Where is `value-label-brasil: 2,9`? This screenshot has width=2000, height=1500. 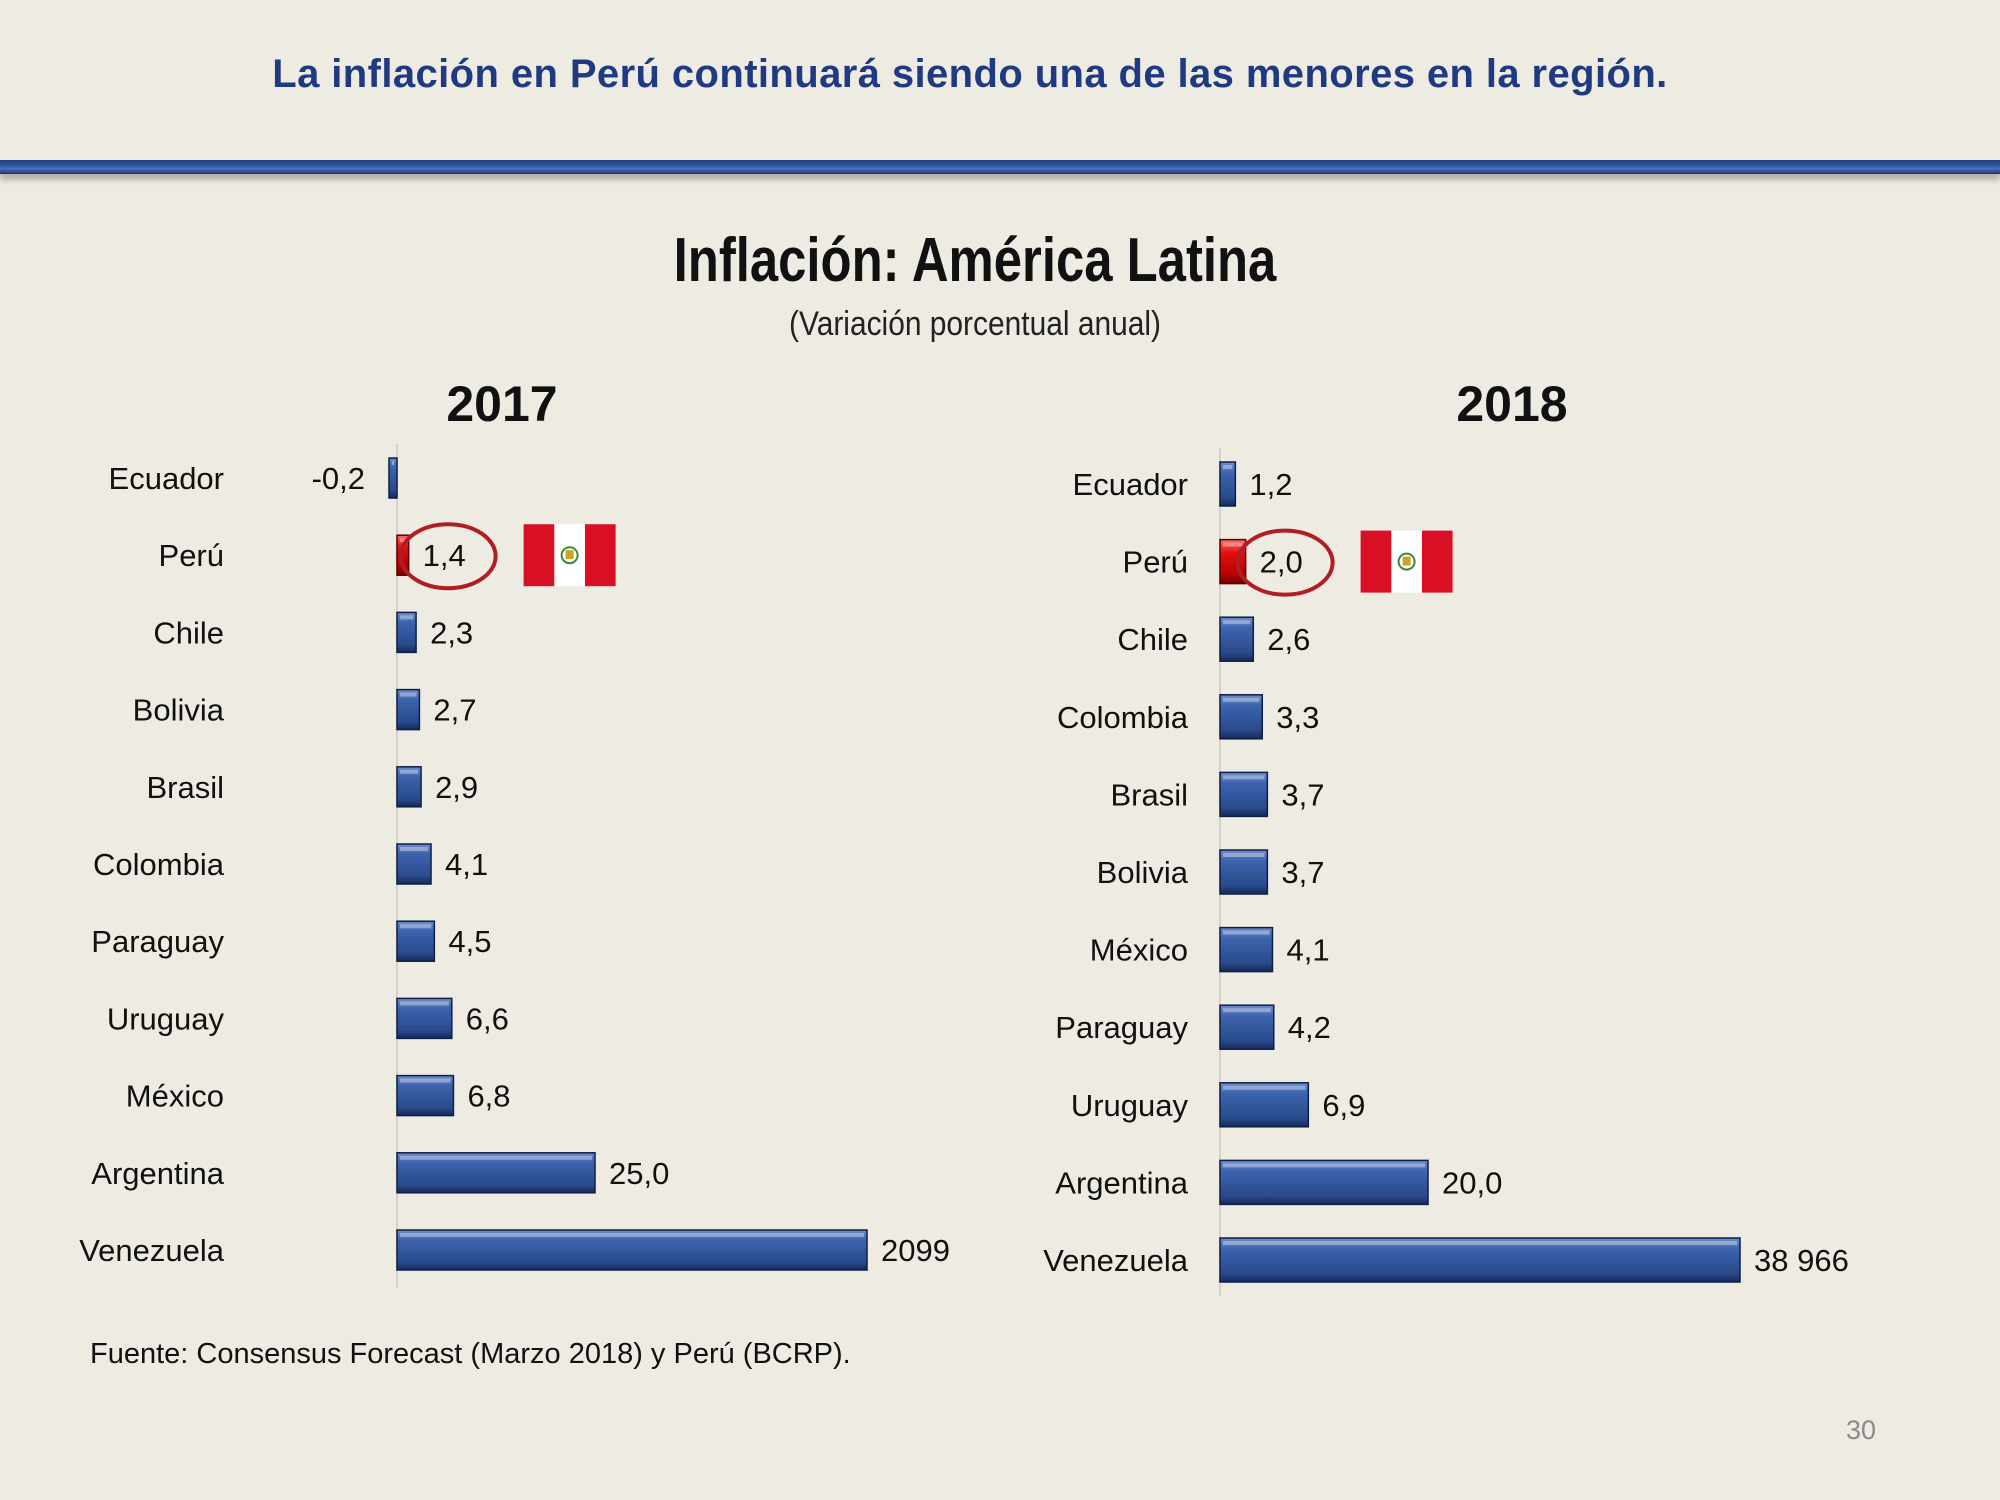 value-label-brasil: 2,9 is located at coordinates (456, 787).